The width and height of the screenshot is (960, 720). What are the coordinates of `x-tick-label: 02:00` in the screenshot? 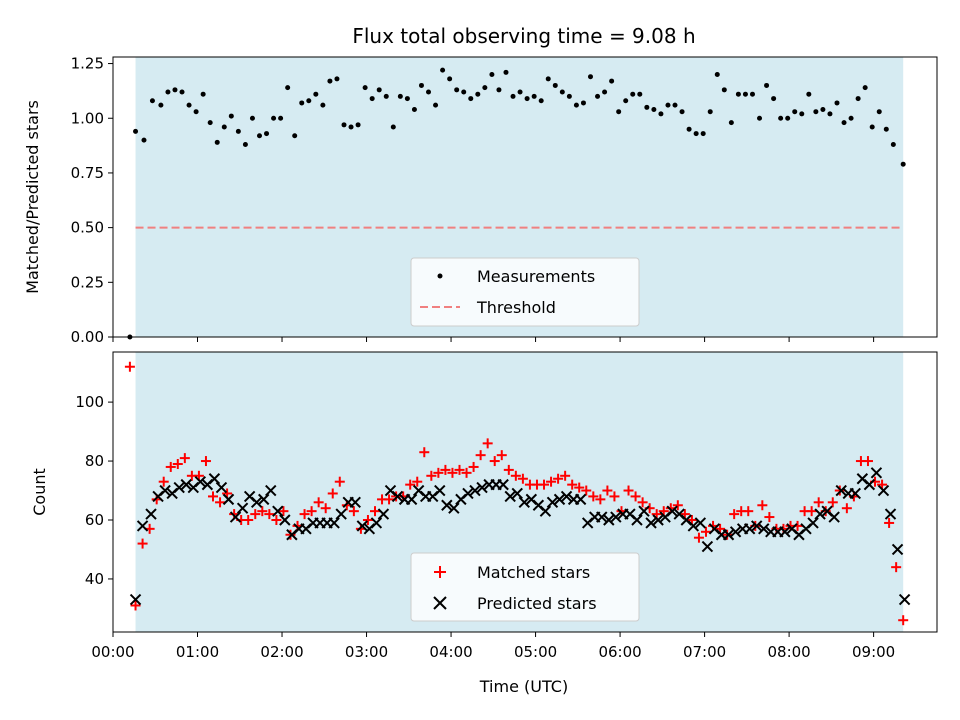 It's located at (281, 652).